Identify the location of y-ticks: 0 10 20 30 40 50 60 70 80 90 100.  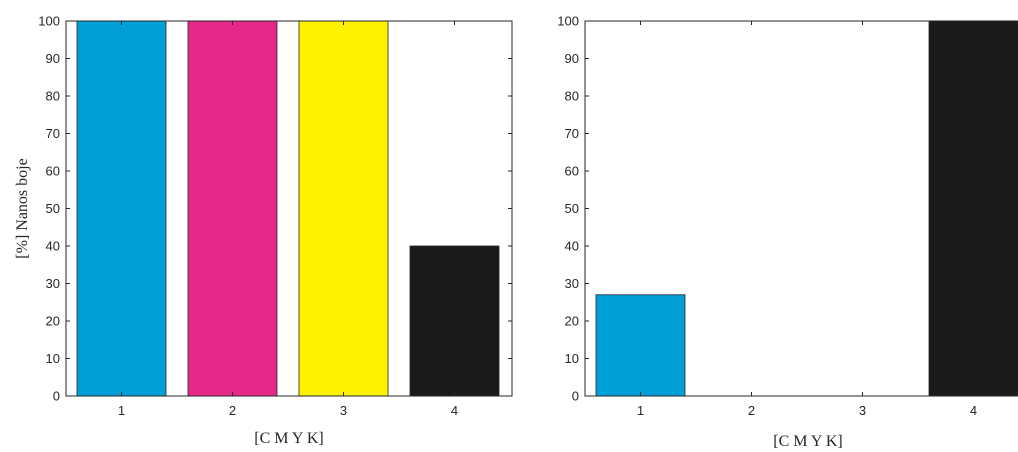
(573, 209).